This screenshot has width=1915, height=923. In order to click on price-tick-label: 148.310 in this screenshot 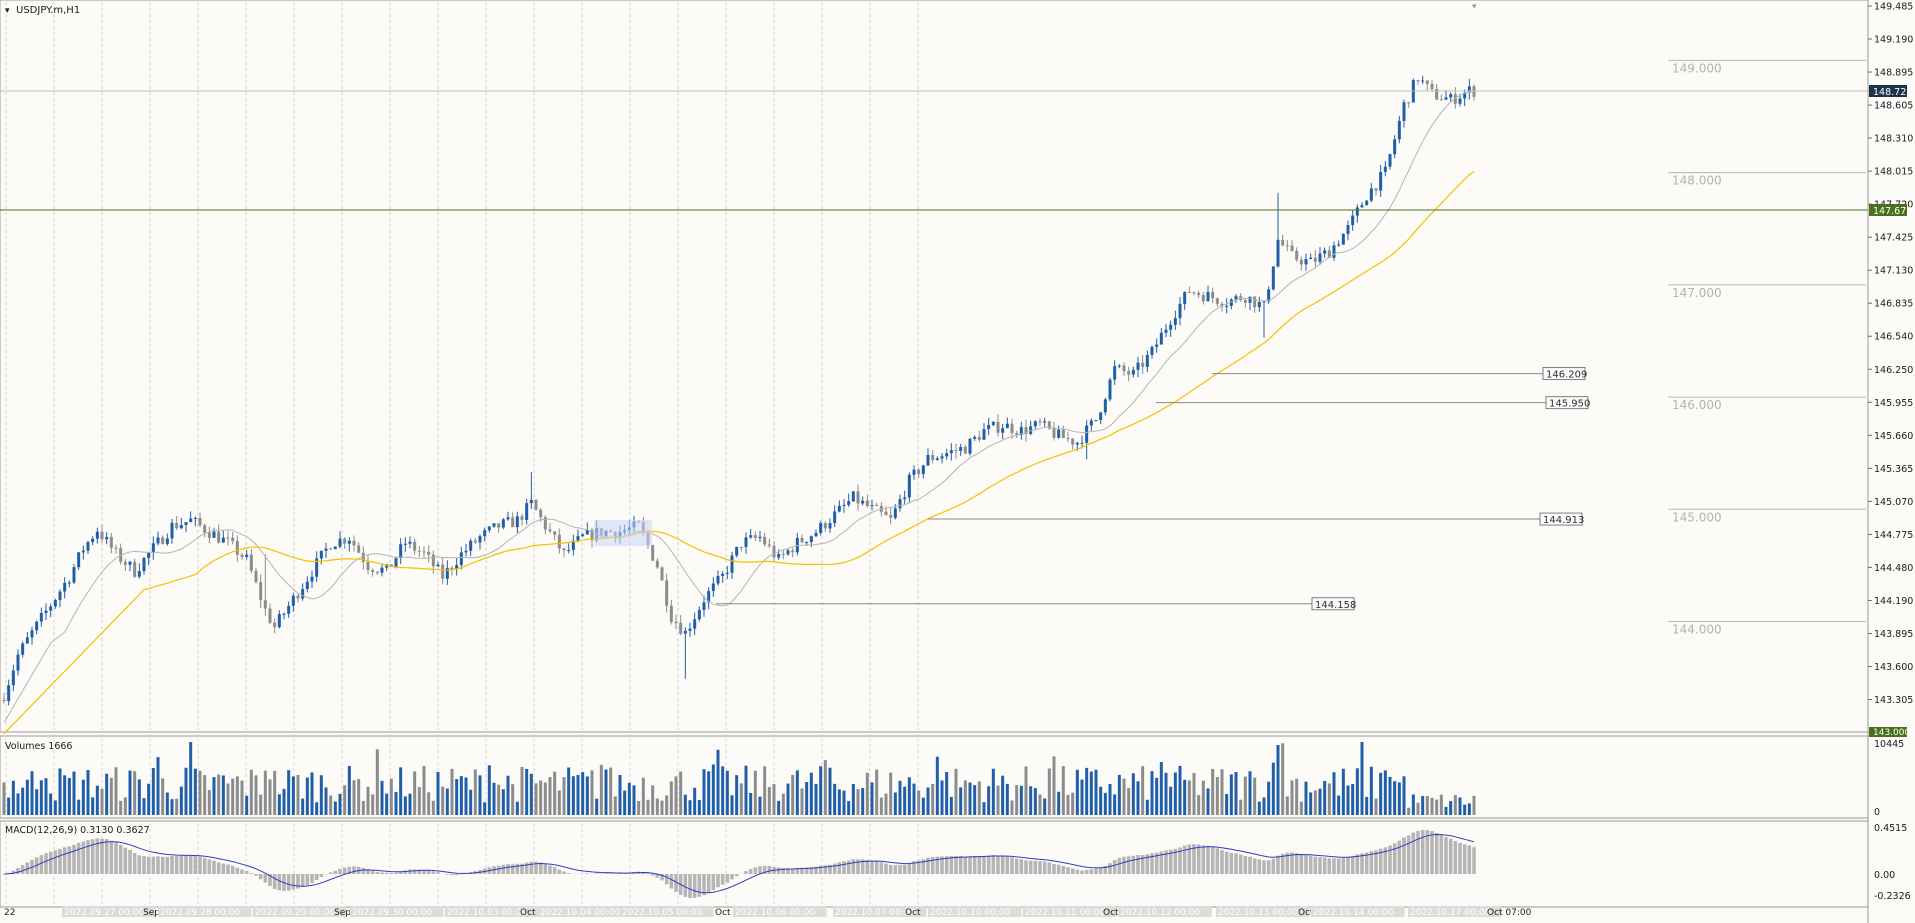, I will do `click(1893, 139)`.